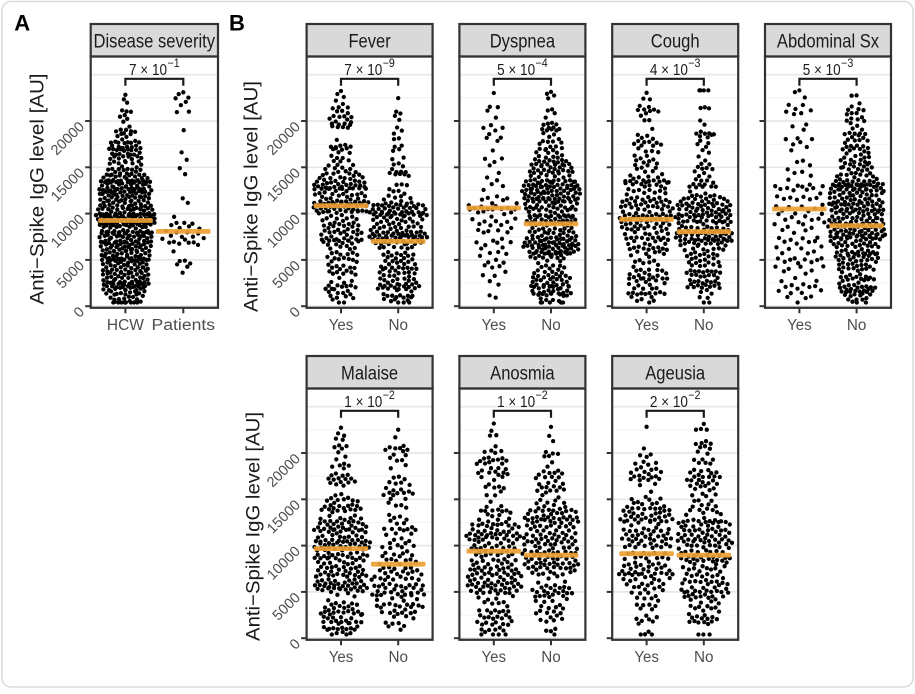 This screenshot has height=694, width=915. Describe the element at coordinates (542, 64) in the screenshot. I see `svg-text: −4` at that location.